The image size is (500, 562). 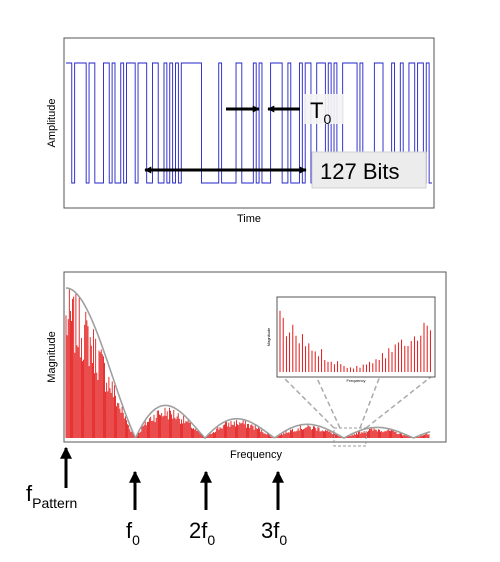 I want to click on marker-label-fpattern: fPattern, so click(x=51, y=496).